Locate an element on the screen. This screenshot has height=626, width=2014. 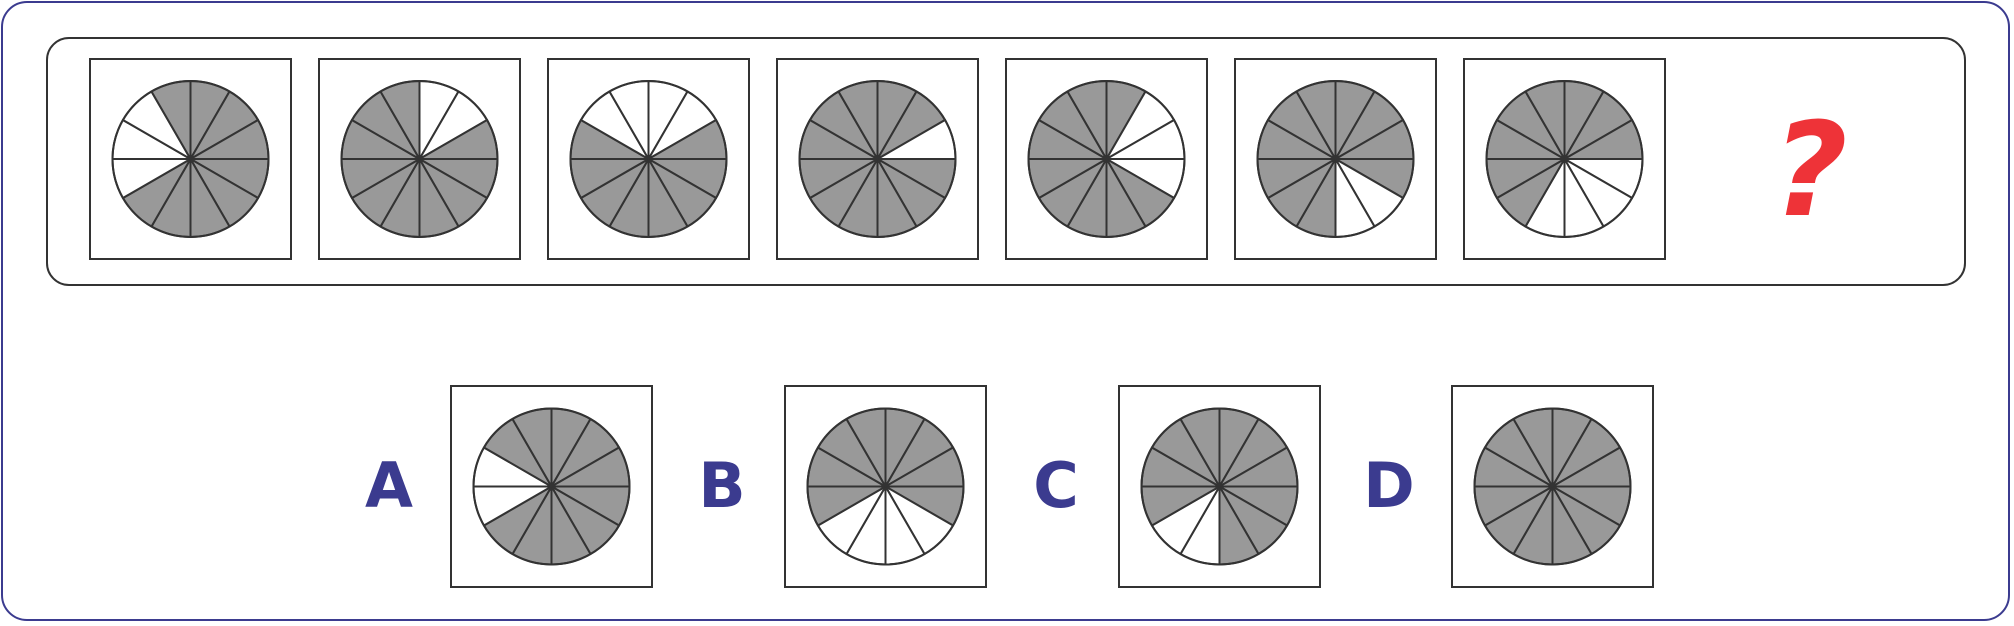
question-mark: ? is located at coordinates (1809, 170).